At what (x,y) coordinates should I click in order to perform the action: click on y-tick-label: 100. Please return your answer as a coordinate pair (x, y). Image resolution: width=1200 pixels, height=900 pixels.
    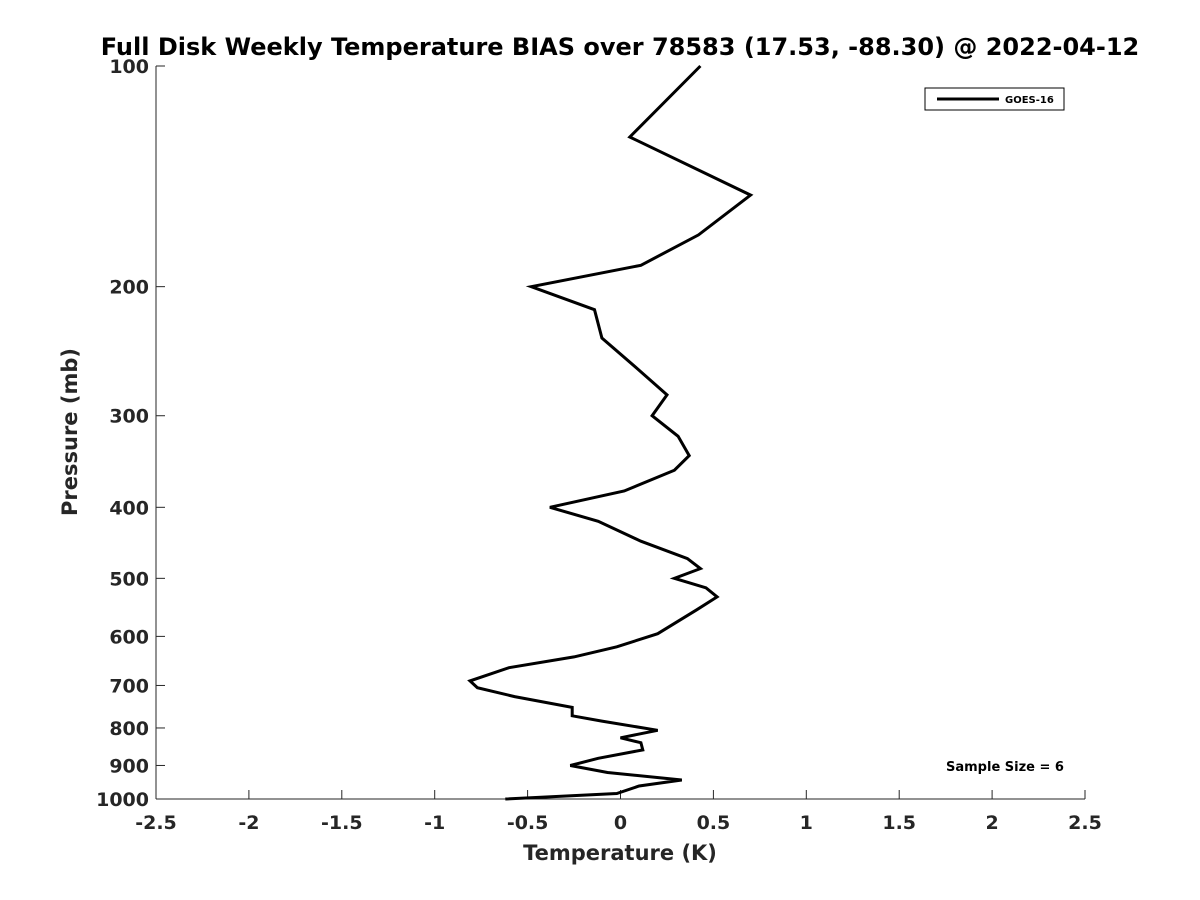
    Looking at the image, I should click on (129, 67).